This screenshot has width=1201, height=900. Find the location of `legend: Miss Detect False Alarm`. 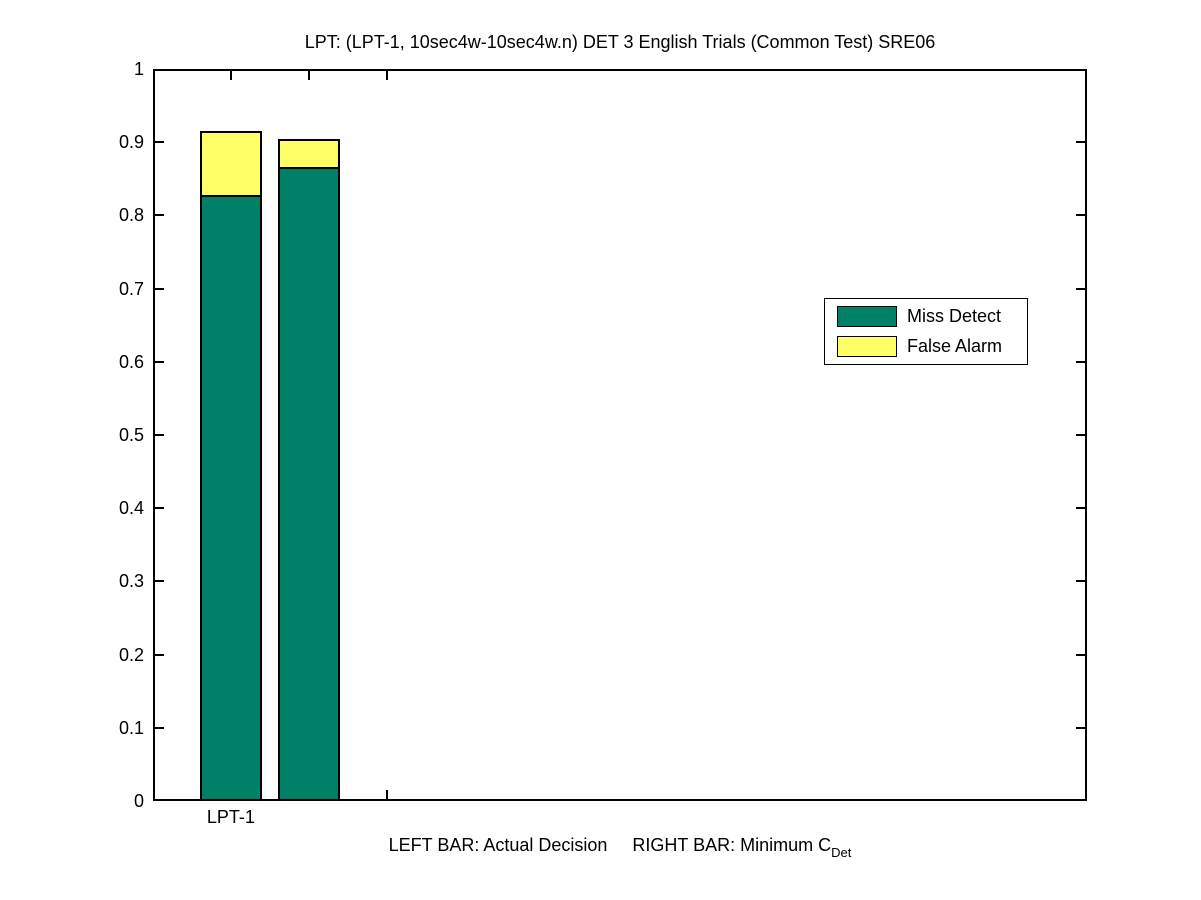

legend: Miss Detect False Alarm is located at coordinates (926, 331).